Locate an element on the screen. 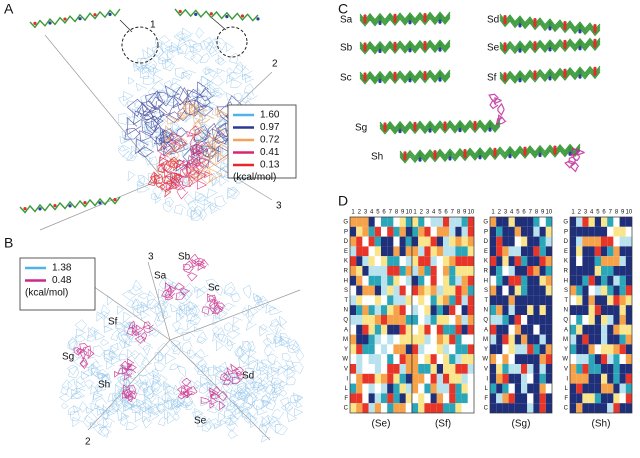 This screenshot has width=640, height=458. row-label: C is located at coordinates (346, 409).